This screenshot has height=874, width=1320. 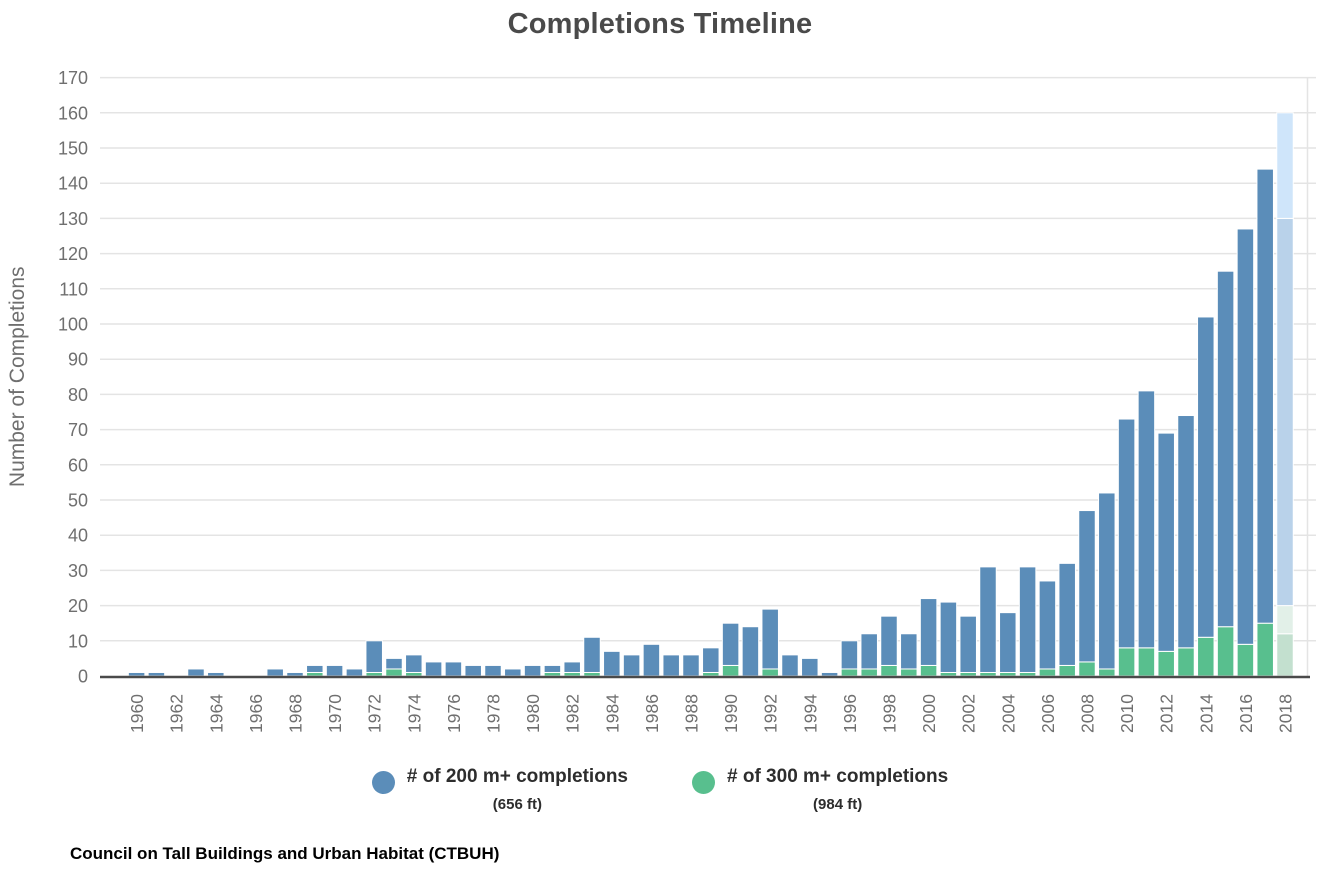 I want to click on bar-200m-1985, so click(x=631, y=665).